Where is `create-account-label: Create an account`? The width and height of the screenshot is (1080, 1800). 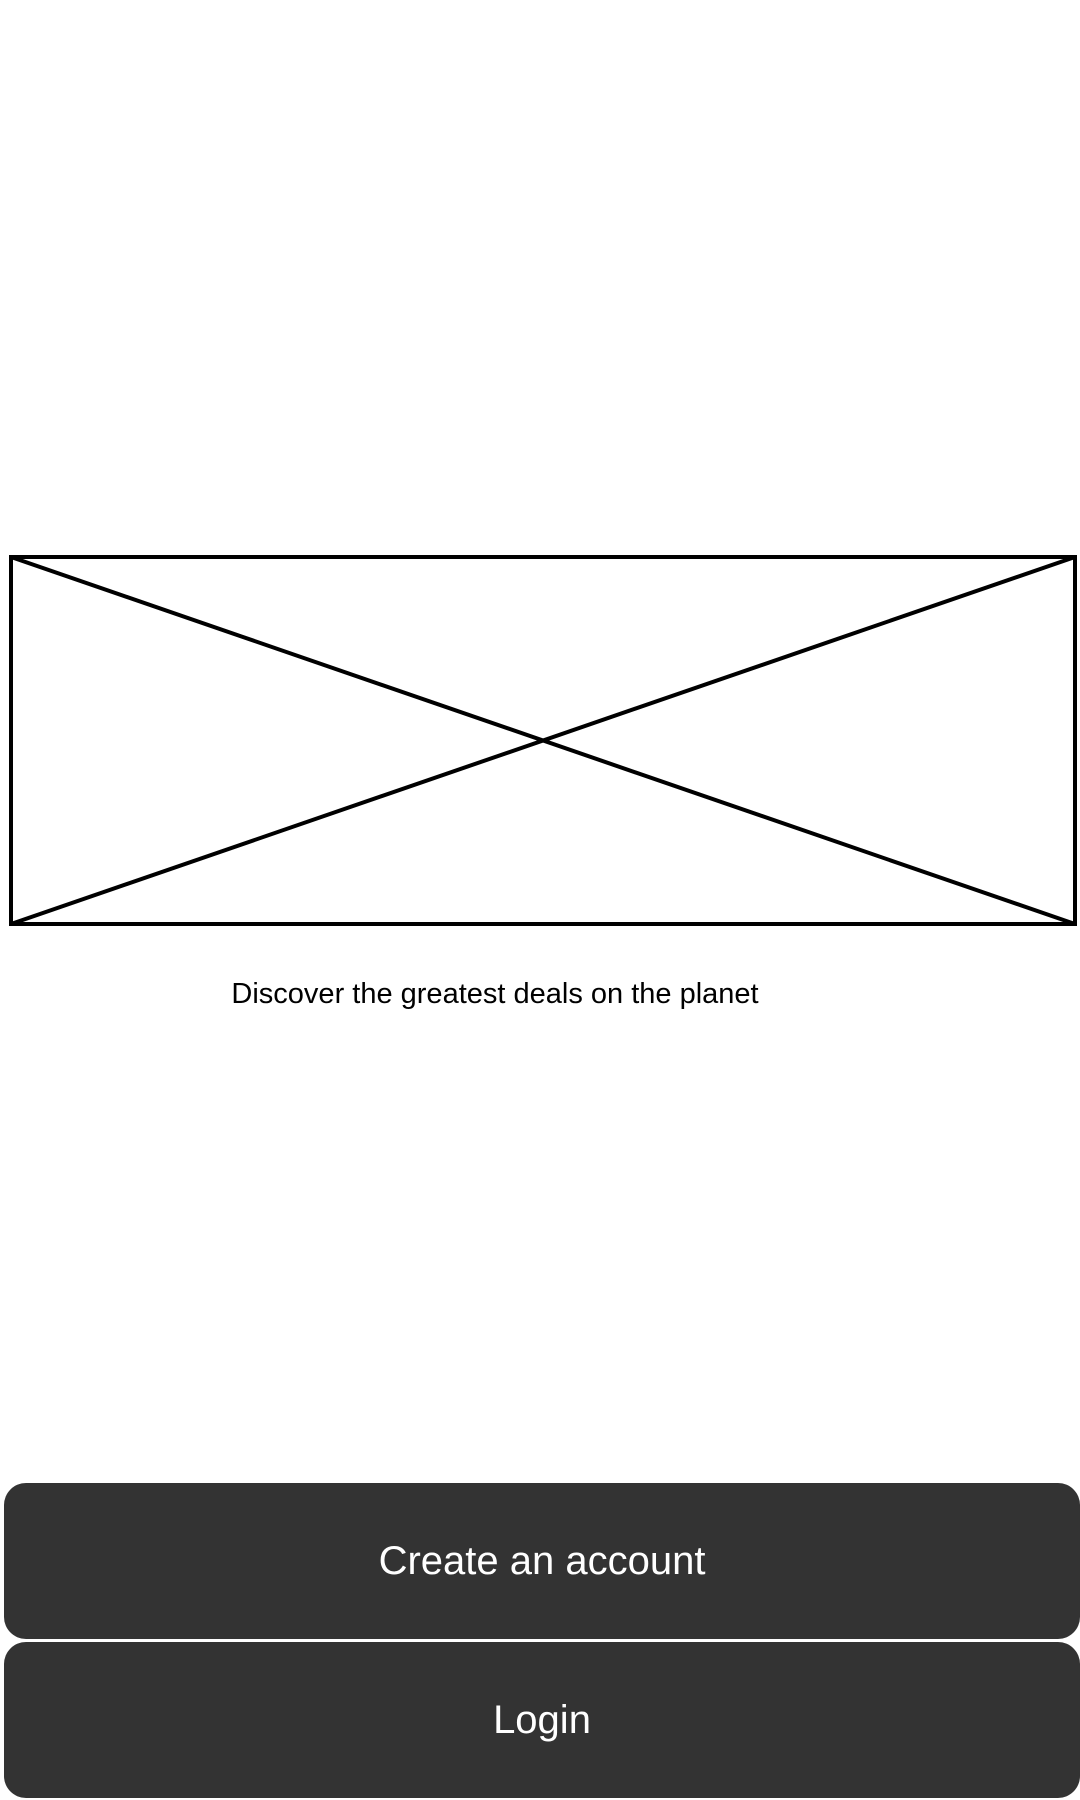 create-account-label: Create an account is located at coordinates (542, 1560).